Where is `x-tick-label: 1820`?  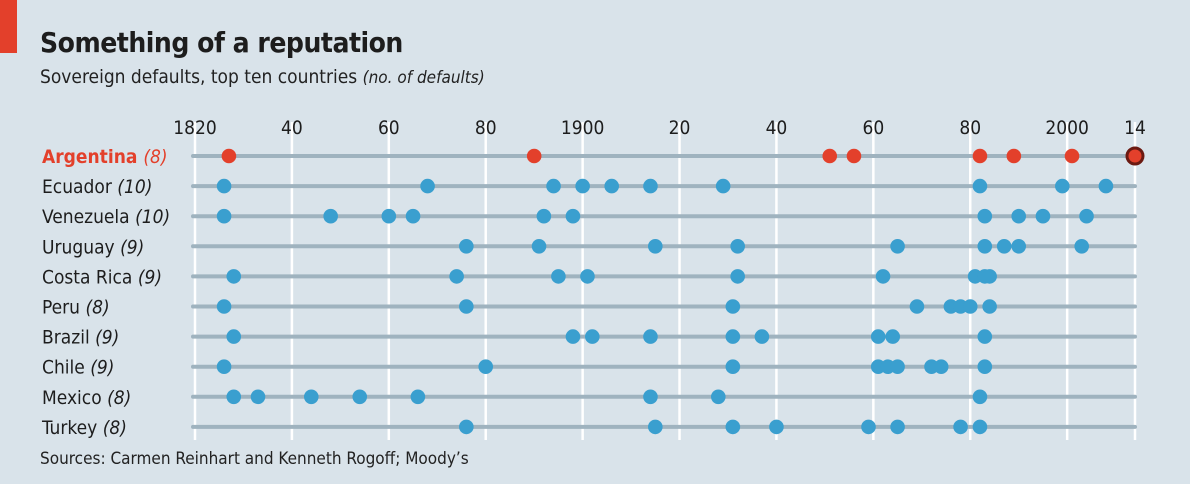 x-tick-label: 1820 is located at coordinates (195, 128).